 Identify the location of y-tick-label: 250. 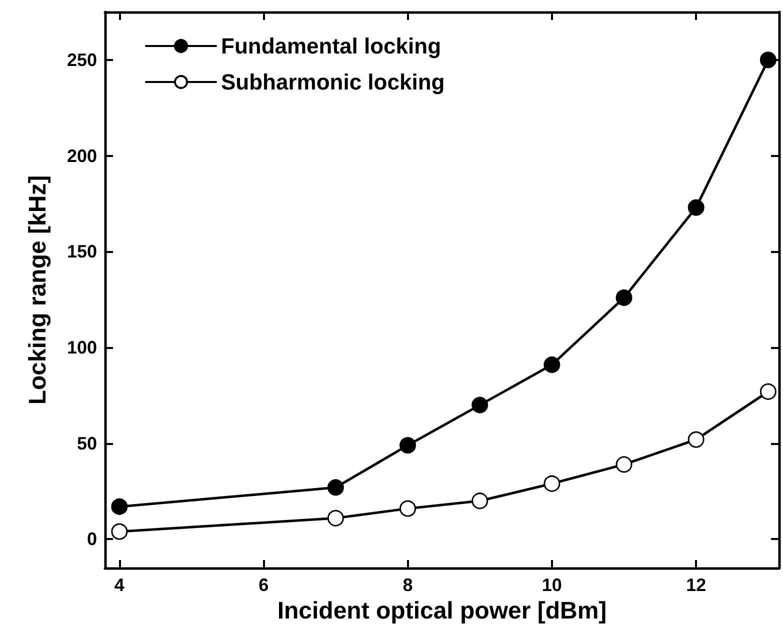
(81, 60).